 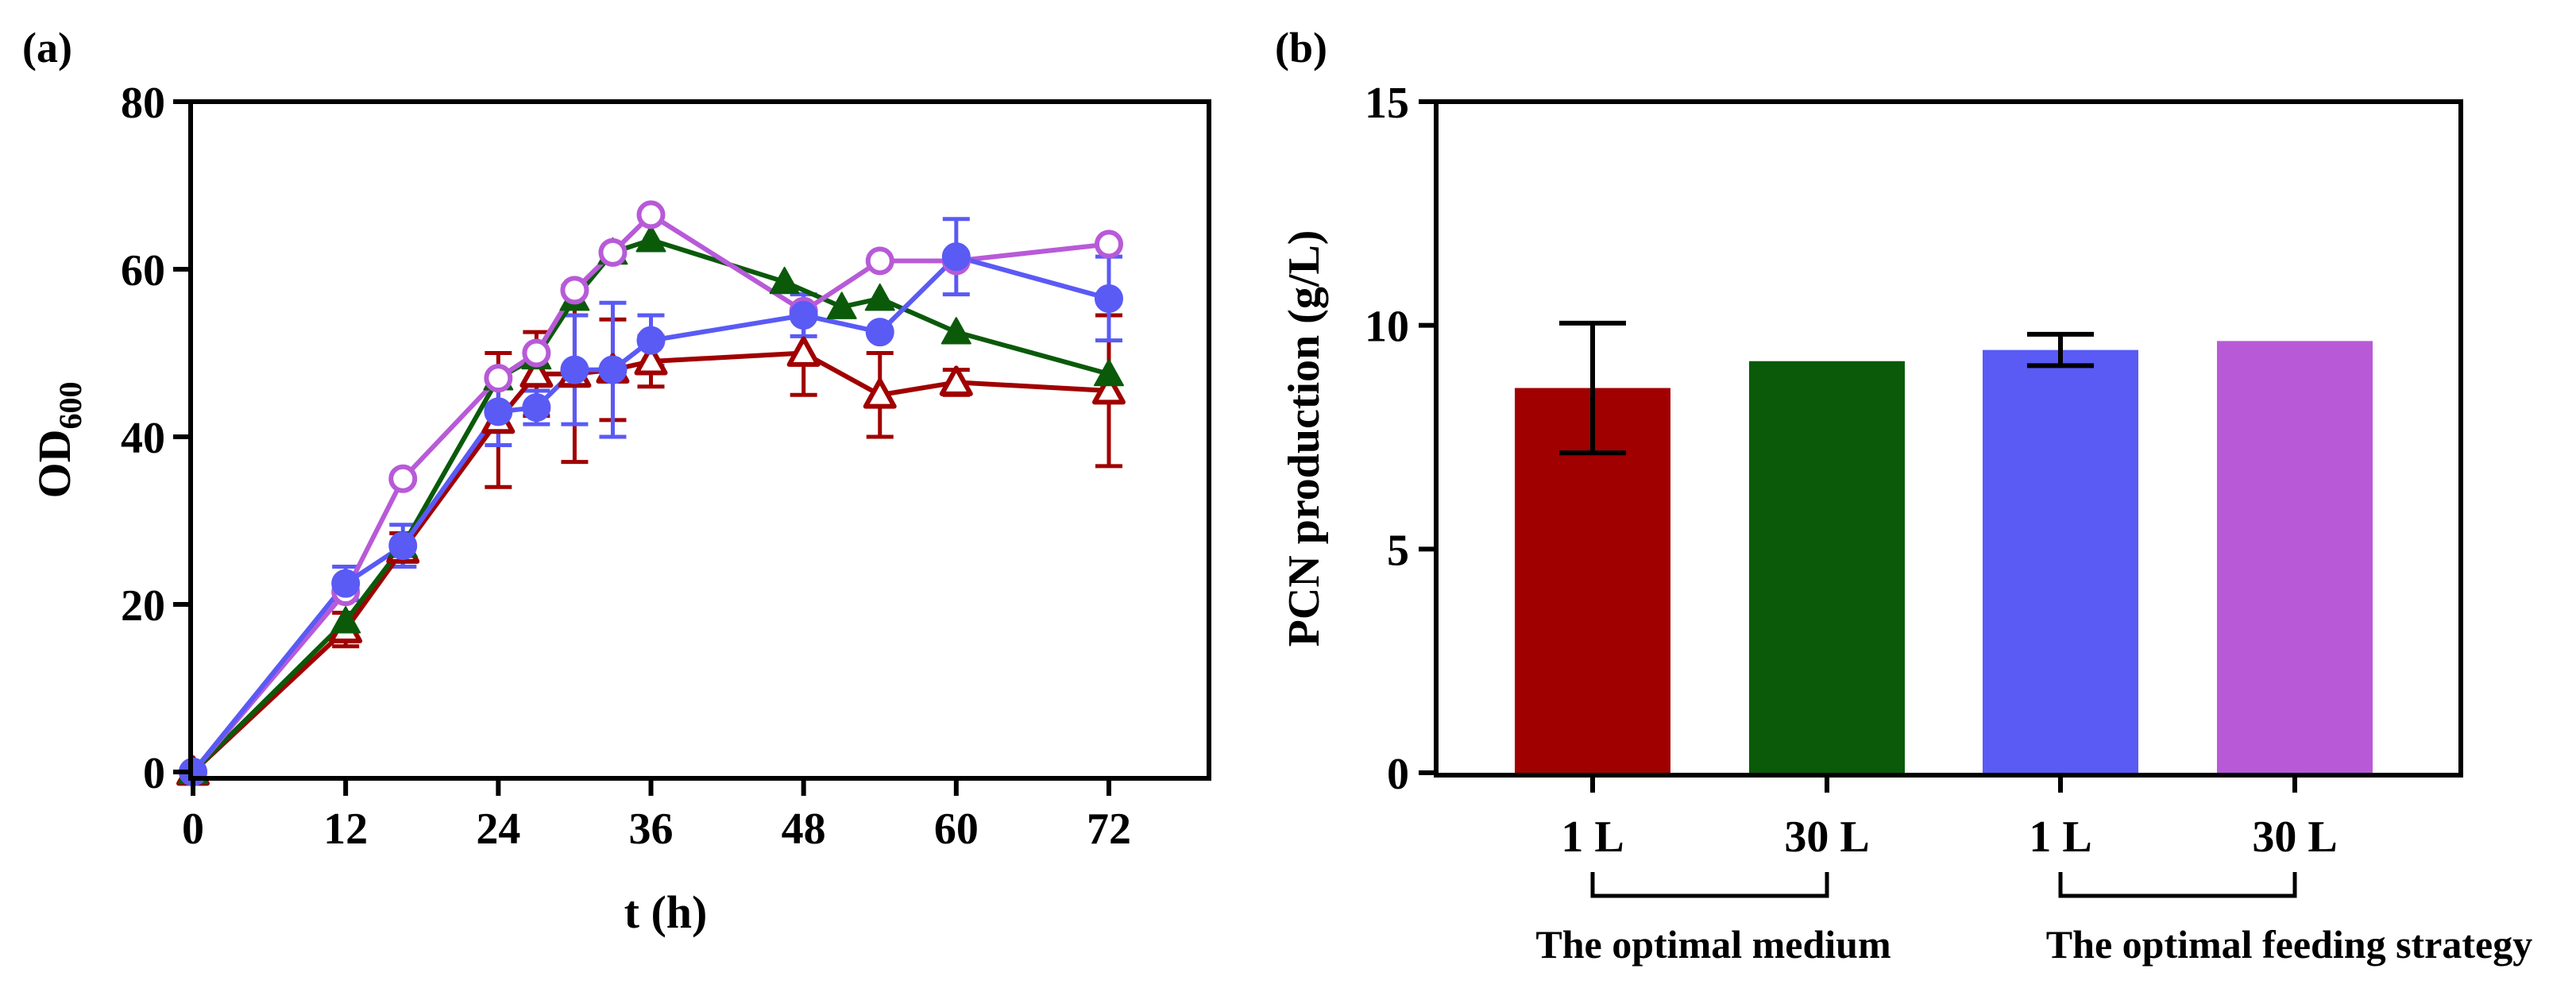 What do you see at coordinates (1712, 944) in the screenshot?
I see `group-label: The optimal medium` at bounding box center [1712, 944].